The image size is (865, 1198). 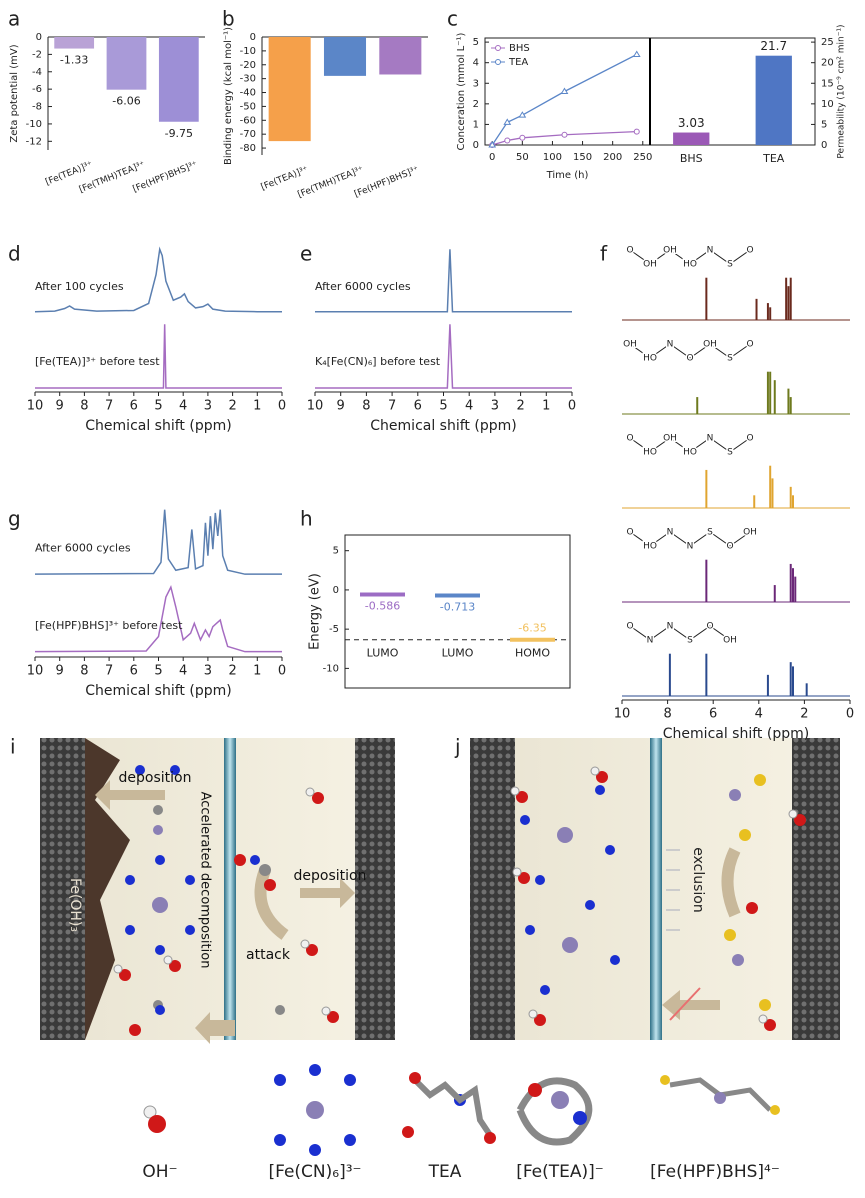 I want to click on annotation: deposition, so click(x=330, y=876).